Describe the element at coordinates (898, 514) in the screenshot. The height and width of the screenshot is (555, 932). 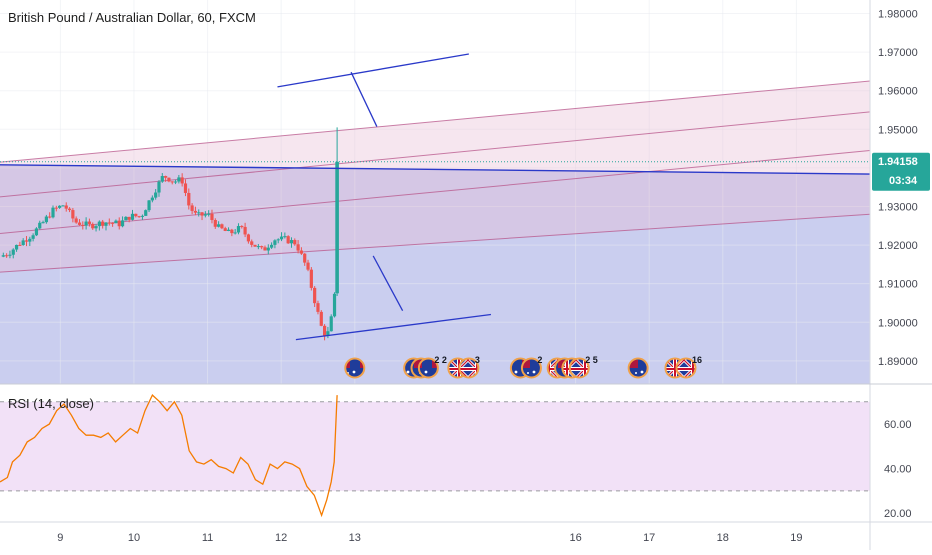
I see `rsi-tick-label: 20.00` at that location.